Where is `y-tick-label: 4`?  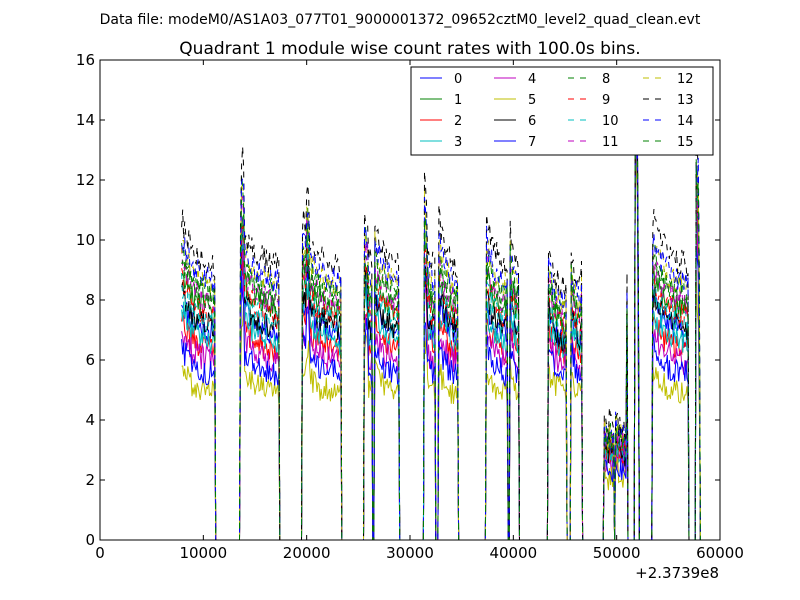
y-tick-label: 4 is located at coordinates (90, 420).